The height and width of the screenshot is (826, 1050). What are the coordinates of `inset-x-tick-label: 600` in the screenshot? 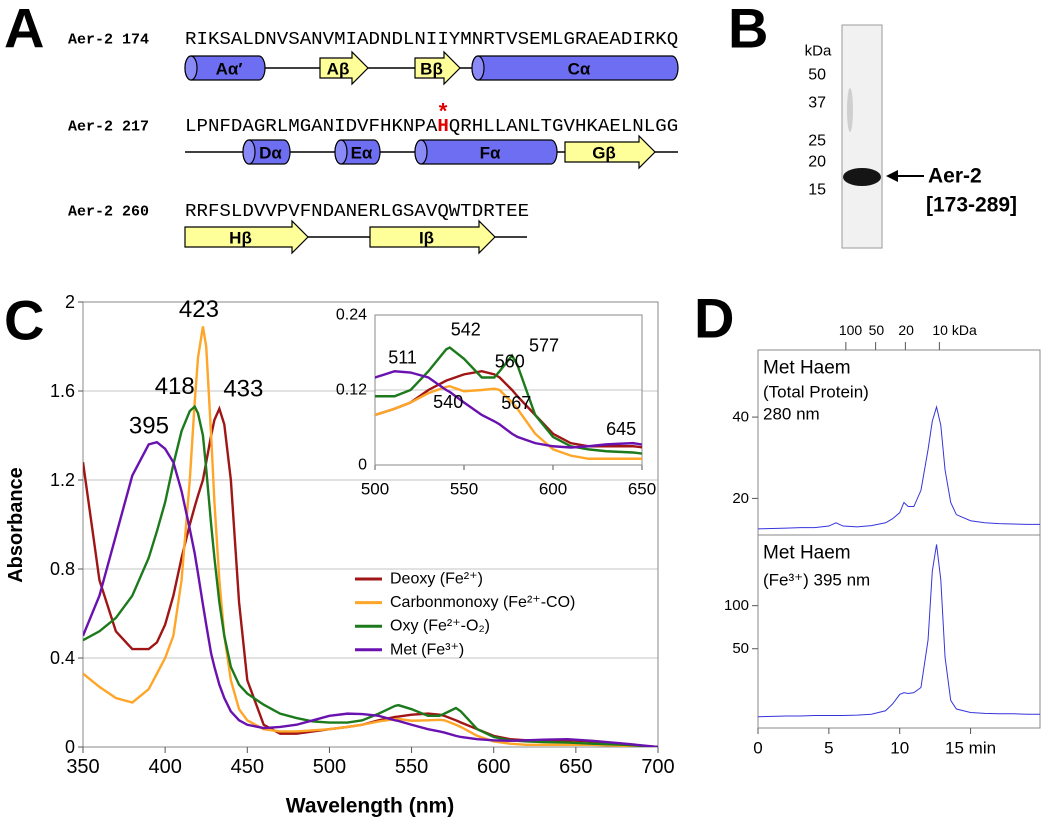 It's located at (553, 489).